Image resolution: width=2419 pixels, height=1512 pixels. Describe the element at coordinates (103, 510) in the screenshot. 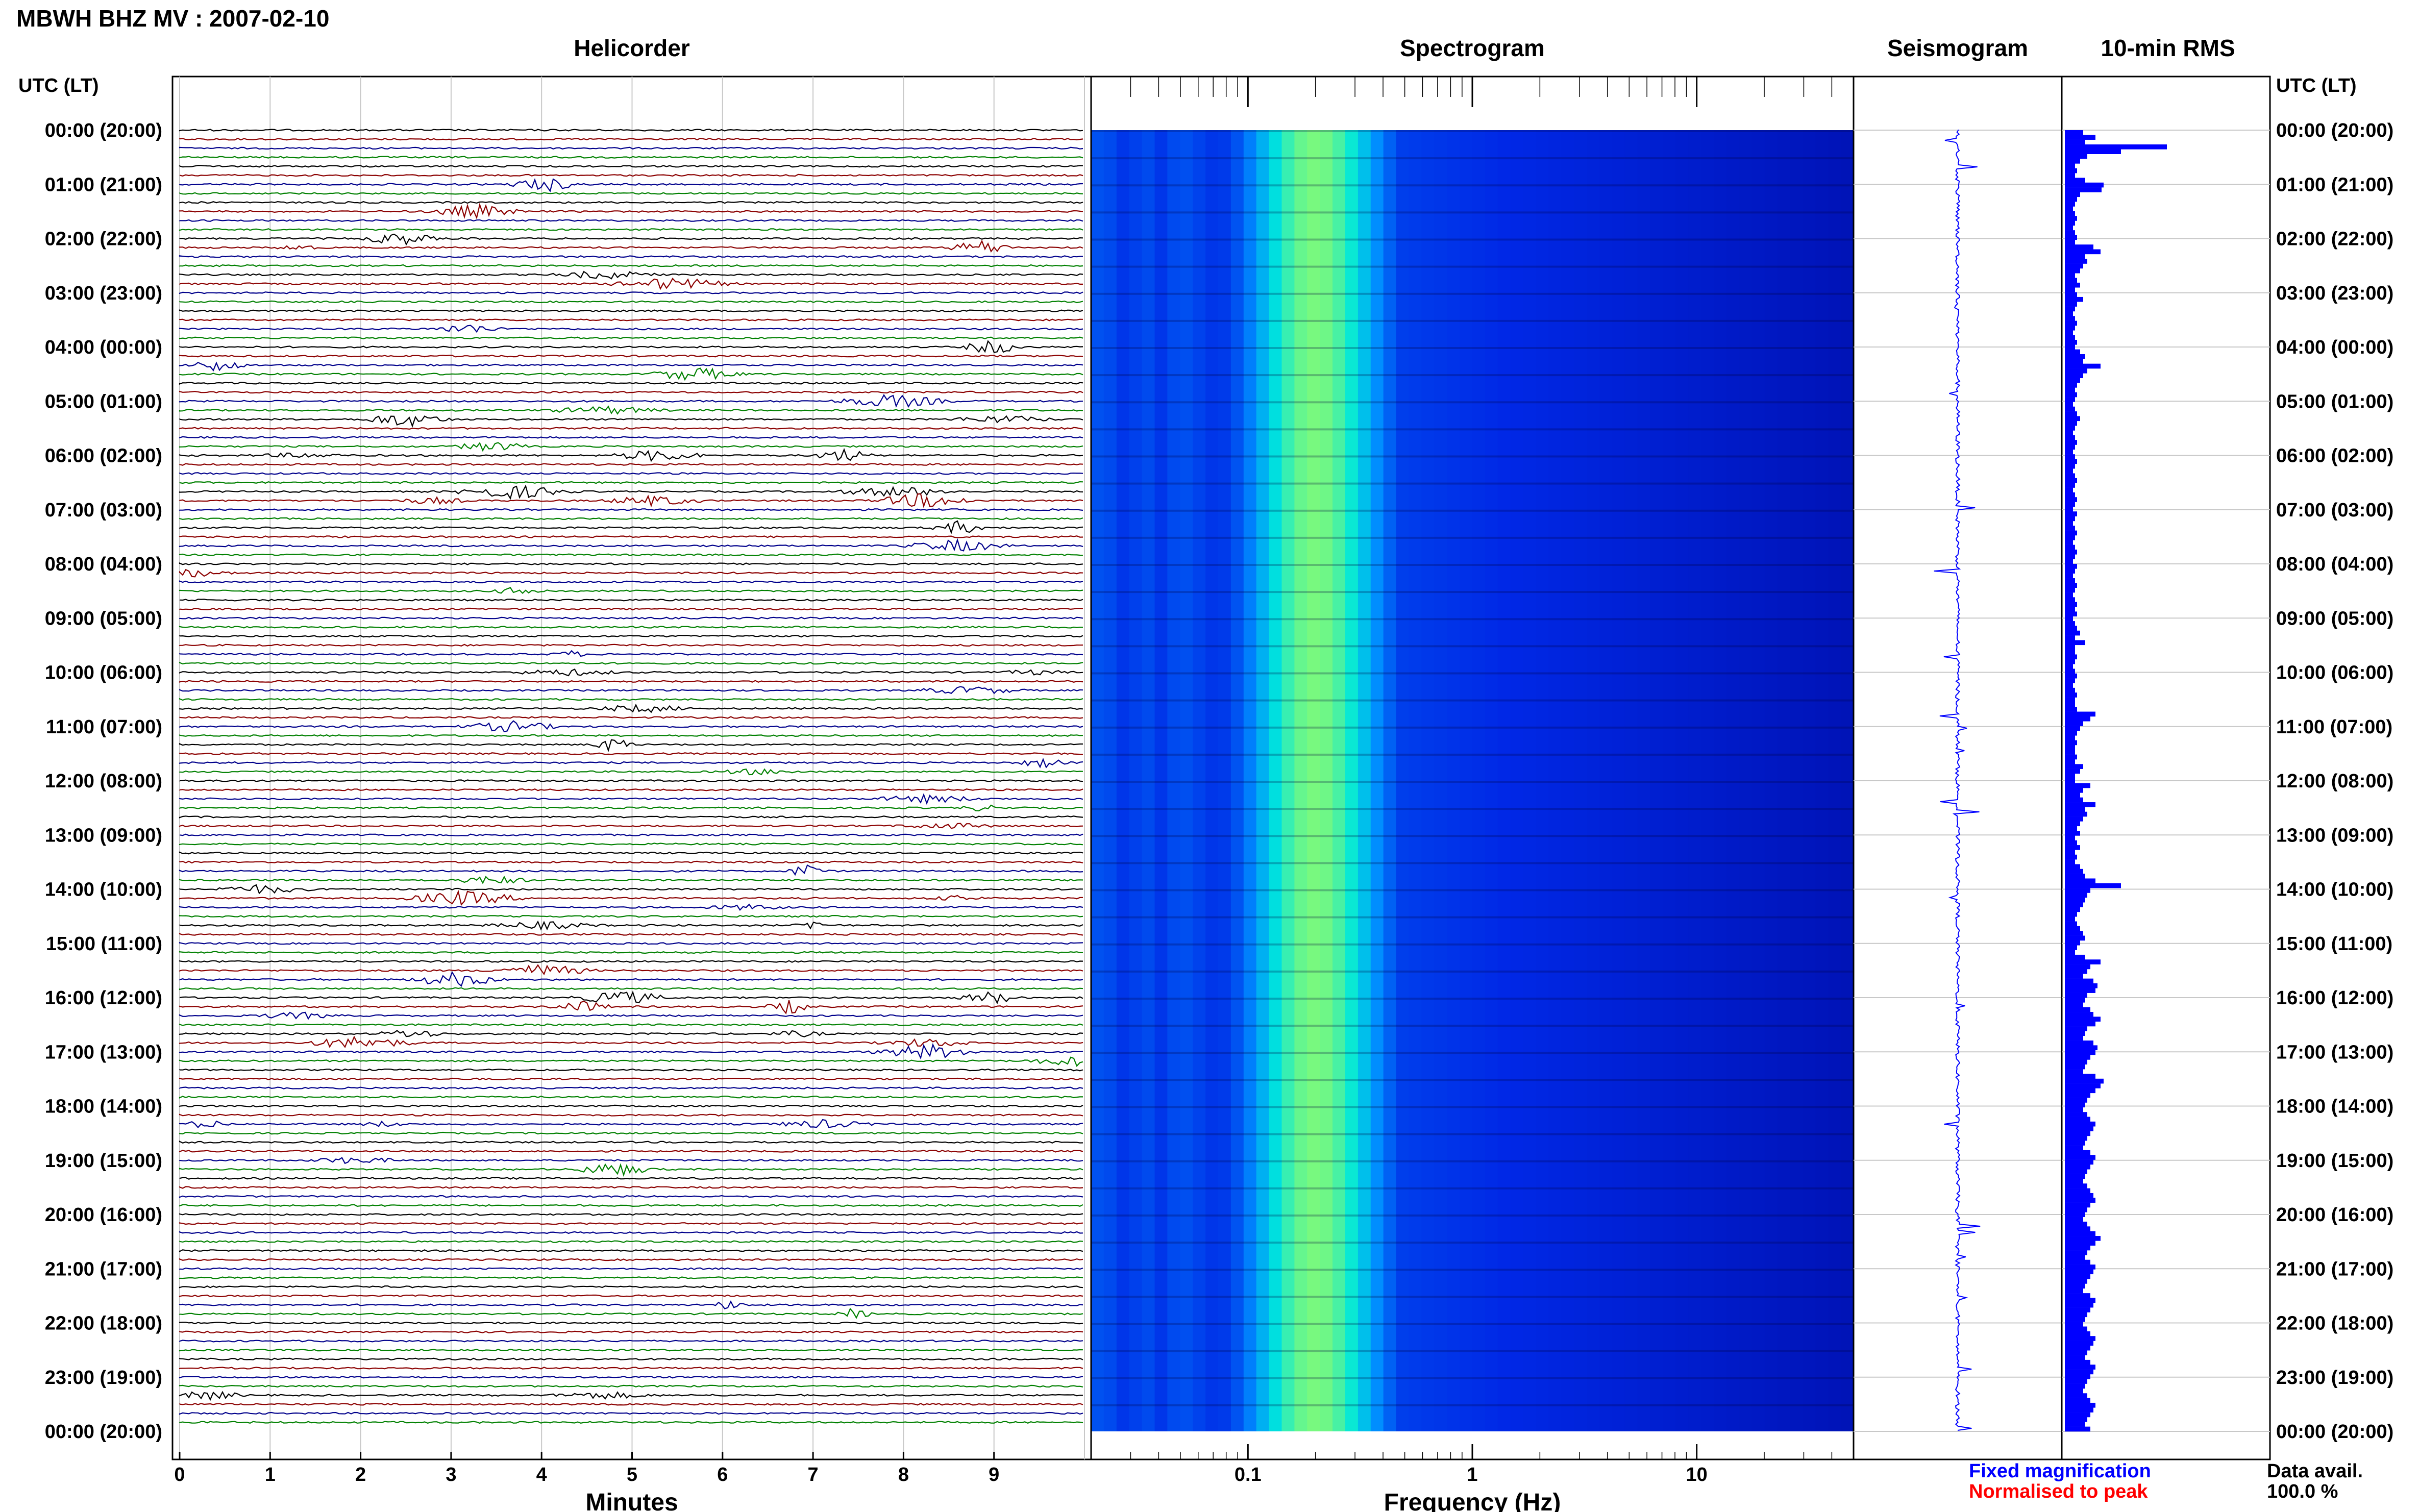

I see `left-hour-label: 07:00 (03:00)` at that location.